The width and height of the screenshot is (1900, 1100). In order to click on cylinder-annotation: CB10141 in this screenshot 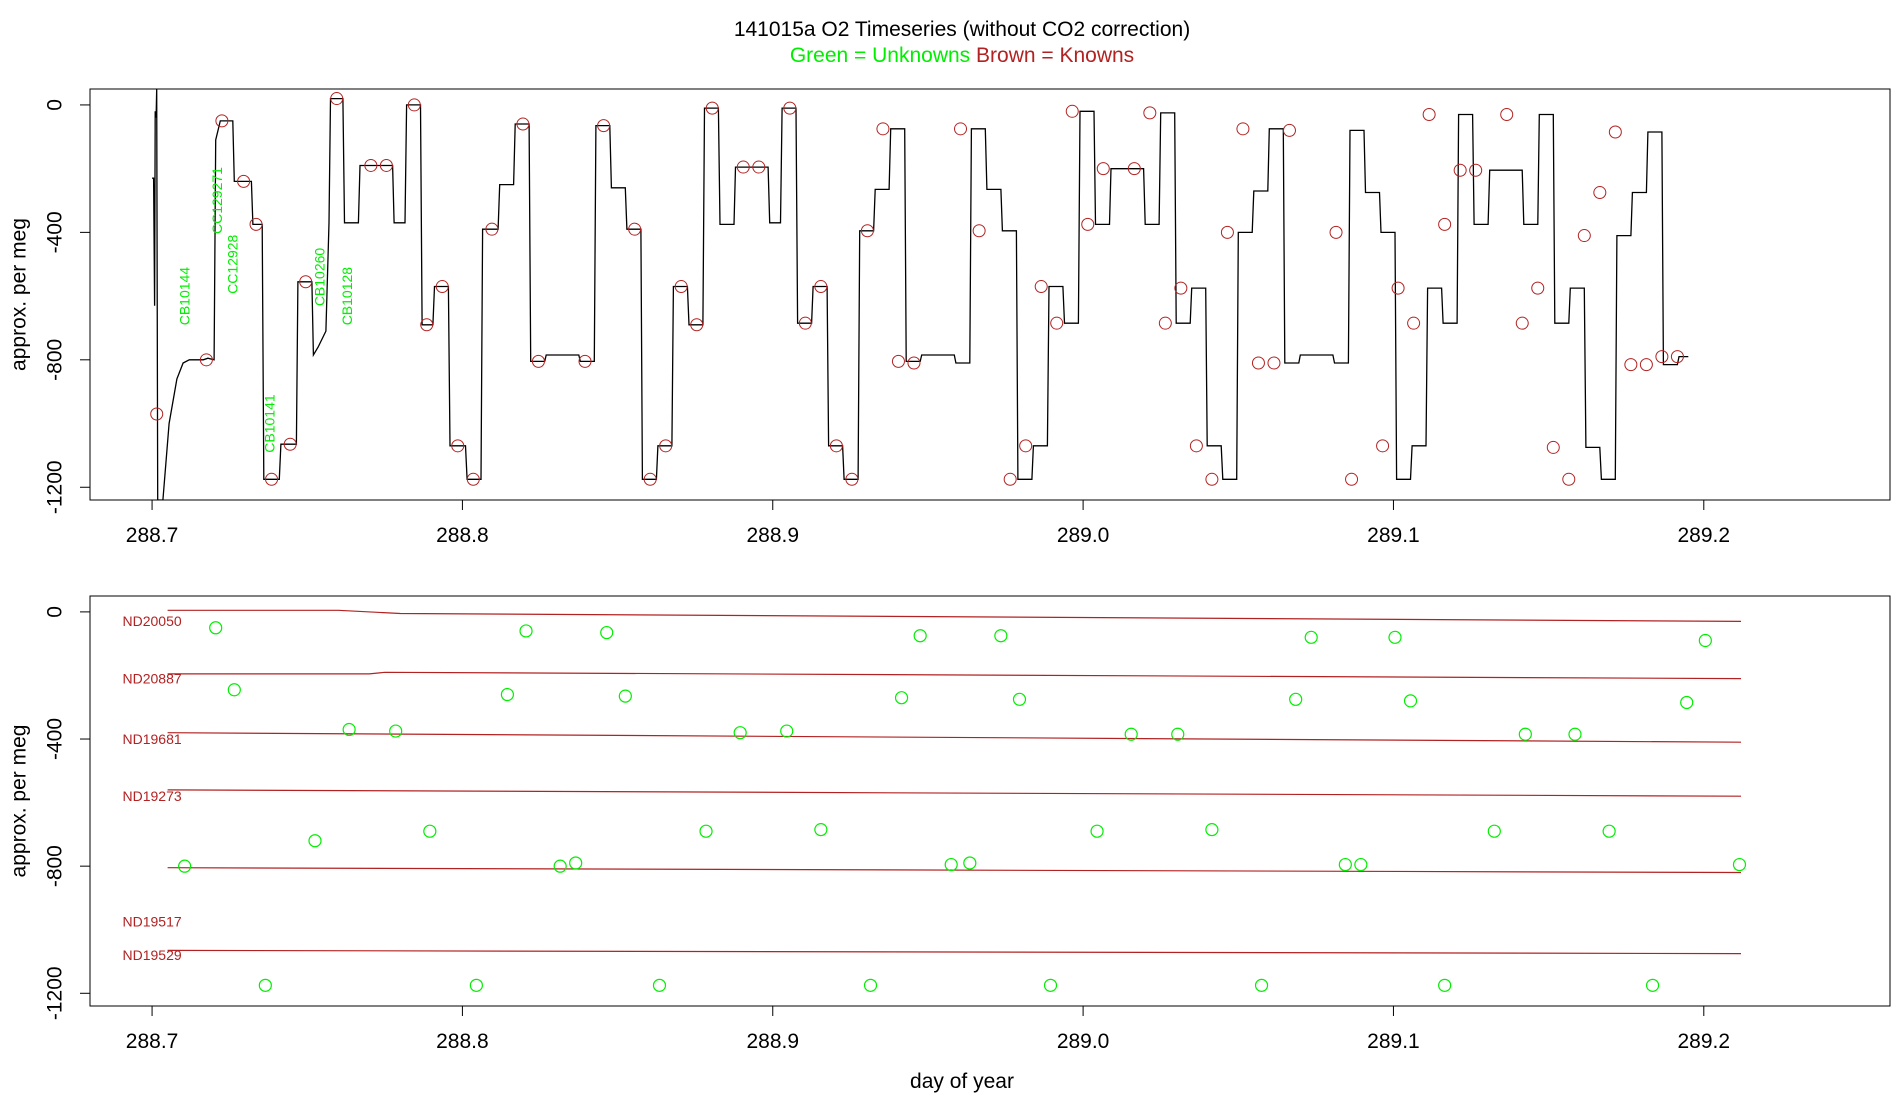, I will do `click(270, 423)`.